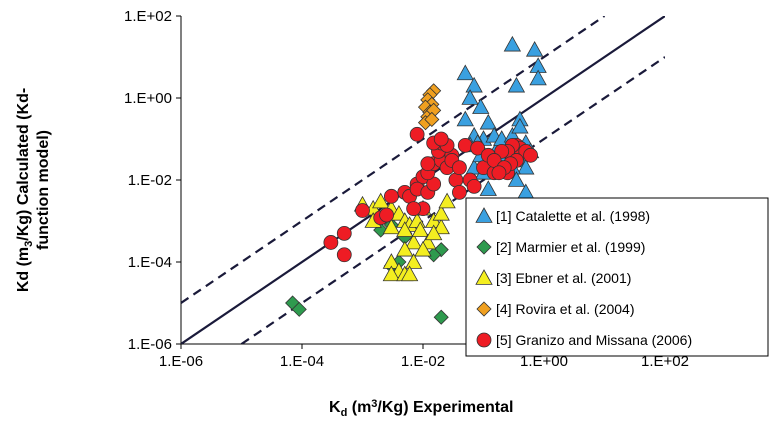  What do you see at coordinates (23, 269) in the screenshot?
I see `y-axis-title-pre: Kd (m` at bounding box center [23, 269].